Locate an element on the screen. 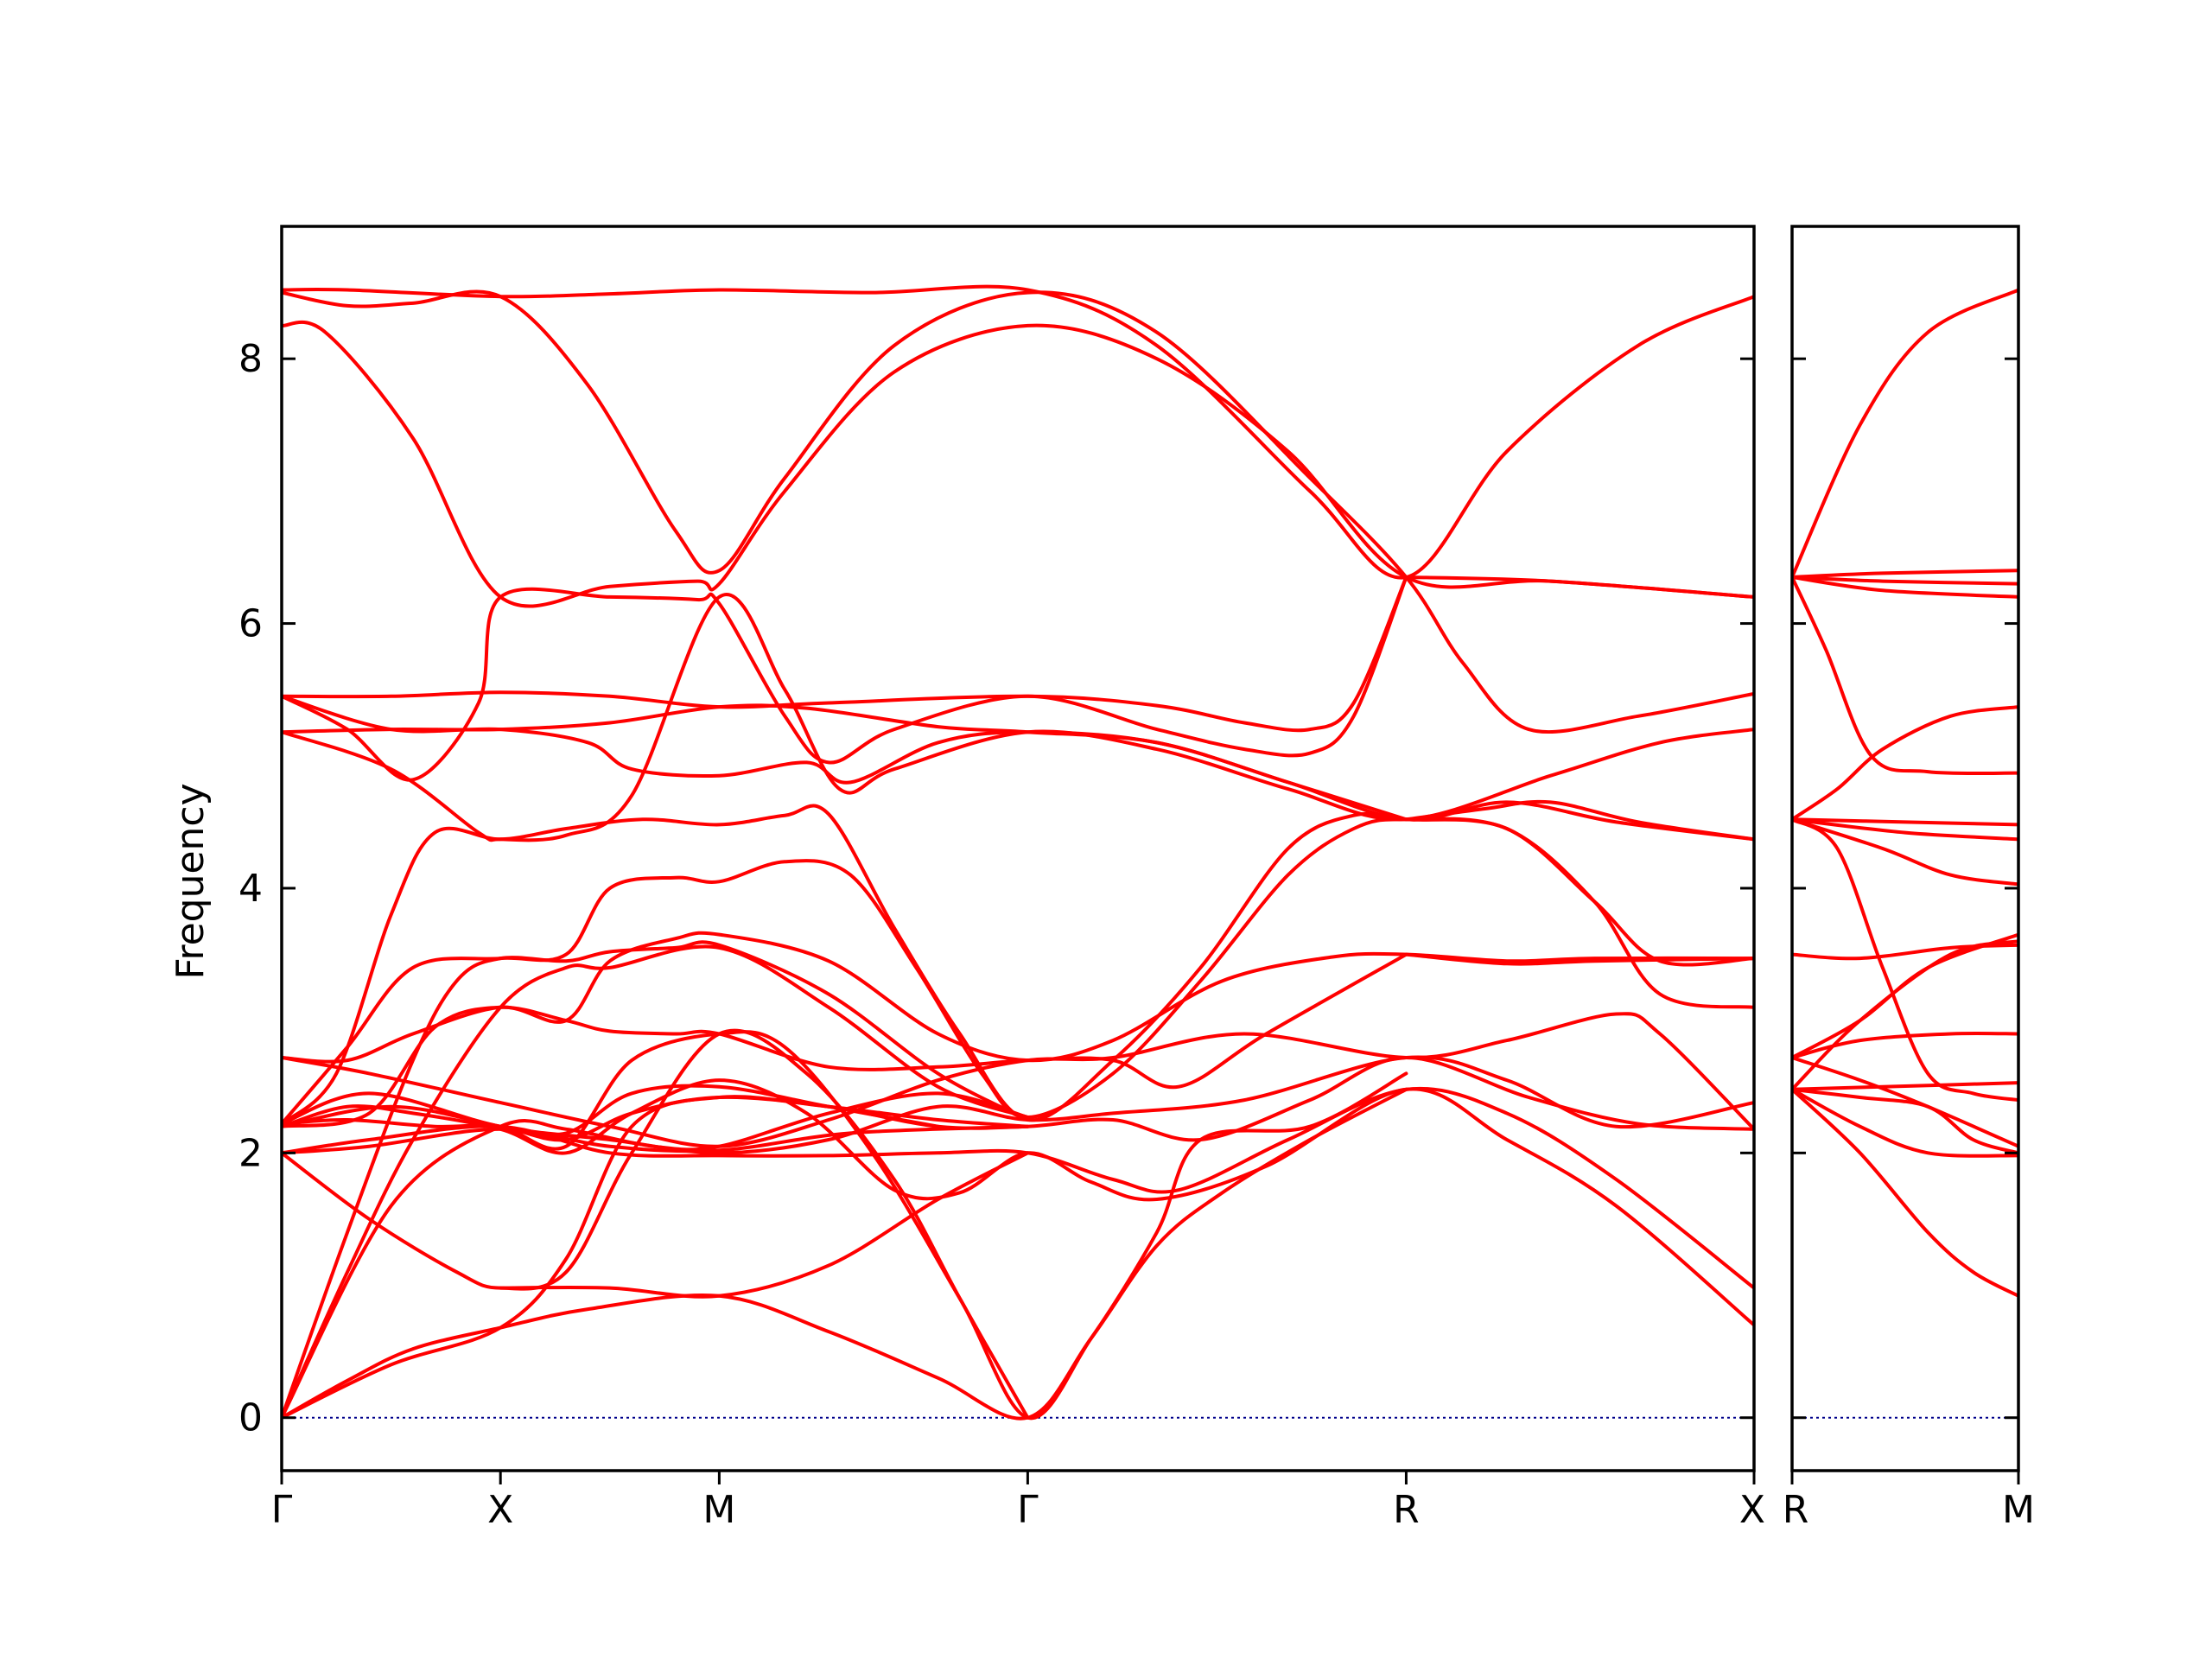 Image resolution: width=2212 pixels, height=1659 pixels. y-tick-label: 2 is located at coordinates (250, 1153).